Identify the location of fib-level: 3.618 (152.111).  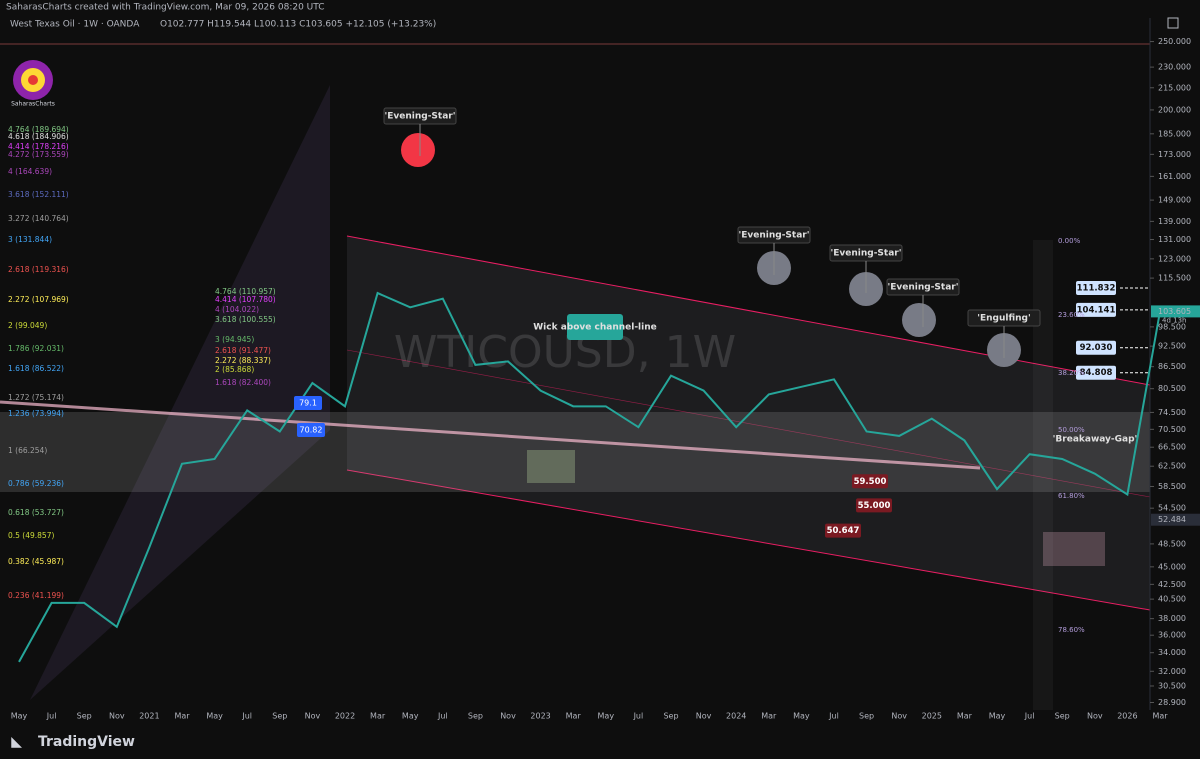
(38, 194).